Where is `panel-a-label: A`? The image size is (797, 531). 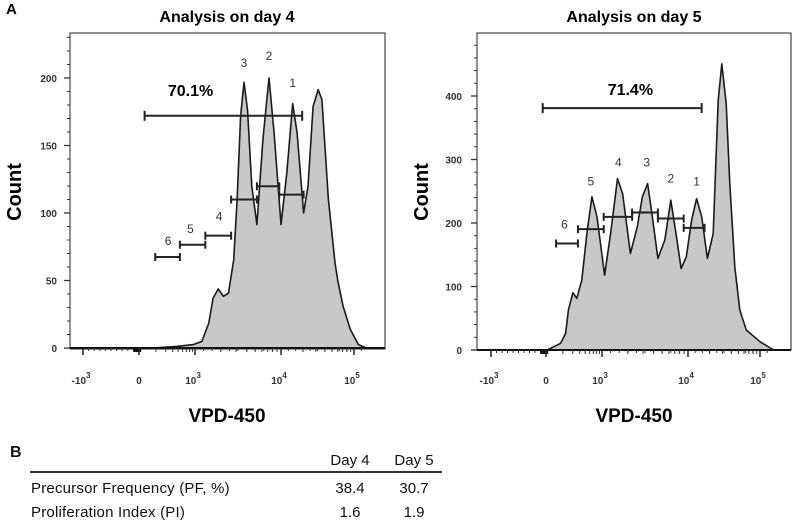
panel-a-label: A is located at coordinates (11, 9).